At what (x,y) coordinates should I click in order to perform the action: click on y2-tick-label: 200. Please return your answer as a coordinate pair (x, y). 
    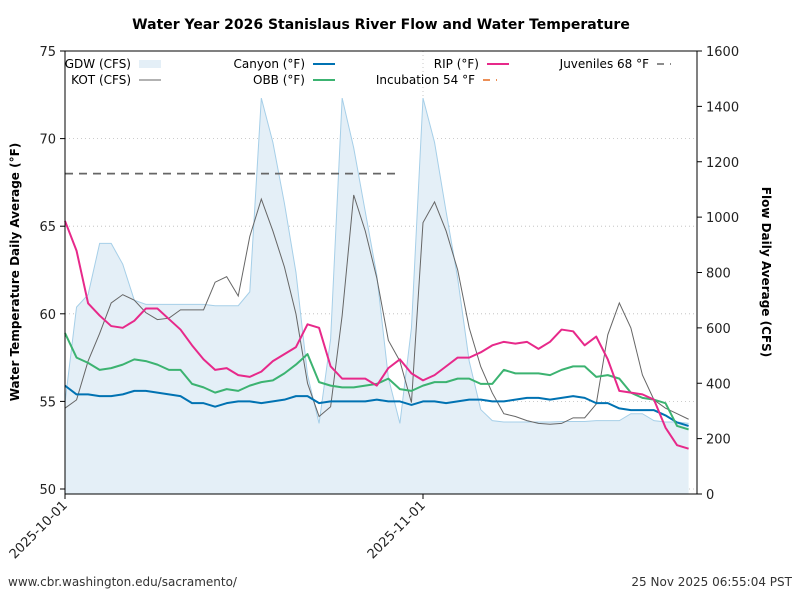
    Looking at the image, I should click on (718, 440).